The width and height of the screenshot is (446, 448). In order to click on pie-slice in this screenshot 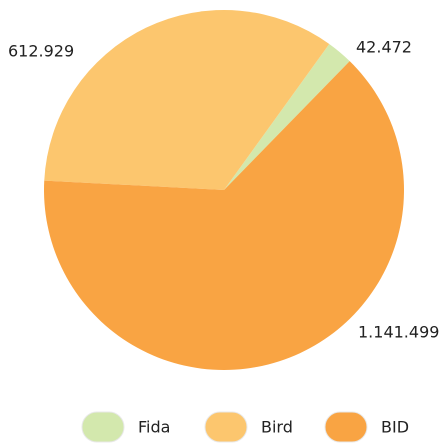, I will do `click(287, 116)`.